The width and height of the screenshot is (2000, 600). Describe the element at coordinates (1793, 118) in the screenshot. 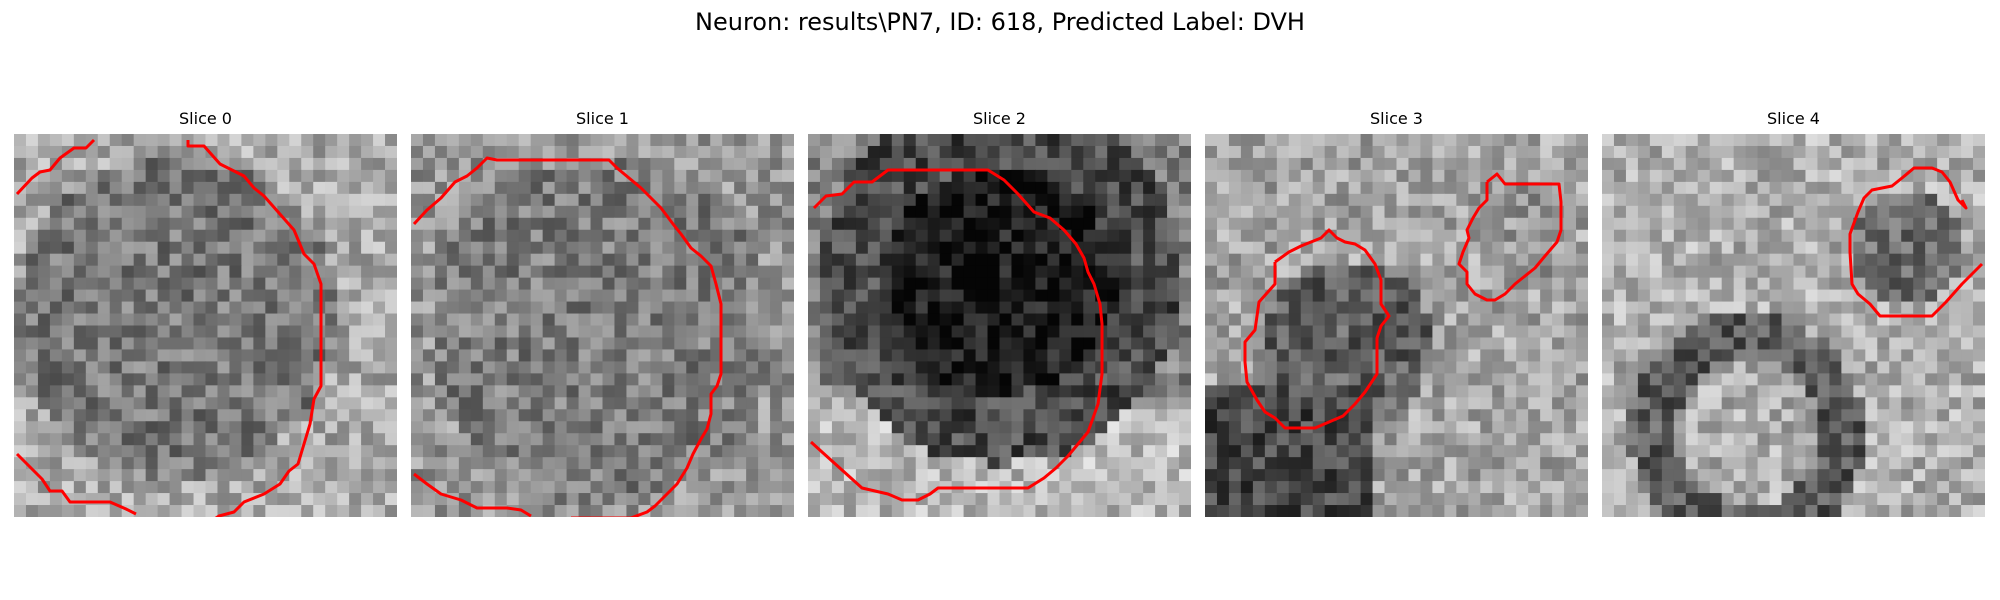

I see `slice-title: Slice 4` at that location.